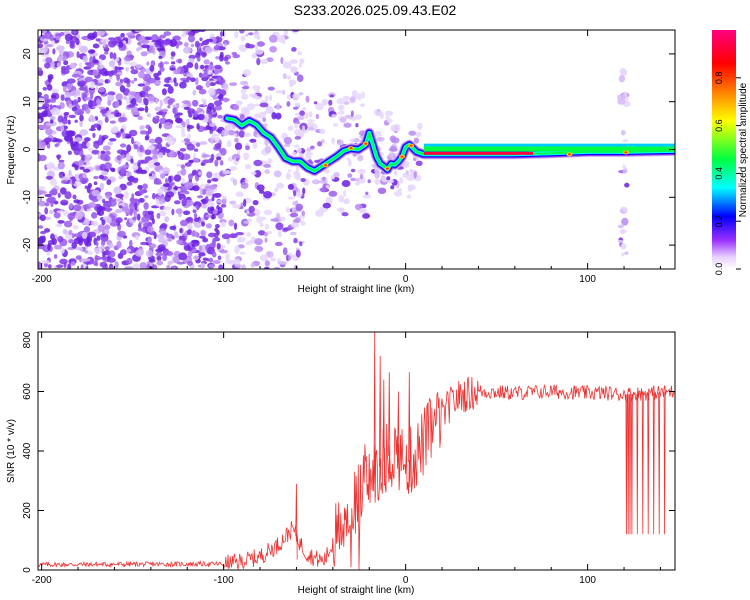 This screenshot has width=750, height=600. Describe the element at coordinates (719, 221) in the screenshot. I see `colorbar-tick-label: 0.2` at that location.